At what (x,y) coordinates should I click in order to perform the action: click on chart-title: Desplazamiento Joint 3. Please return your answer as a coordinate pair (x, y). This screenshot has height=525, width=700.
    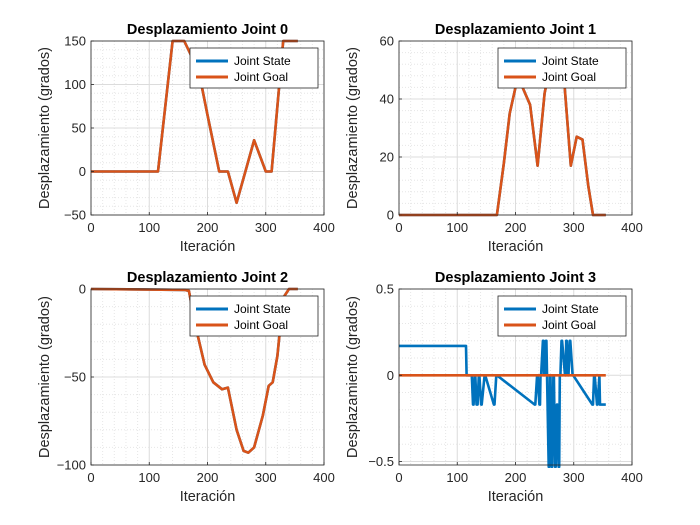
    Looking at the image, I should click on (515, 278).